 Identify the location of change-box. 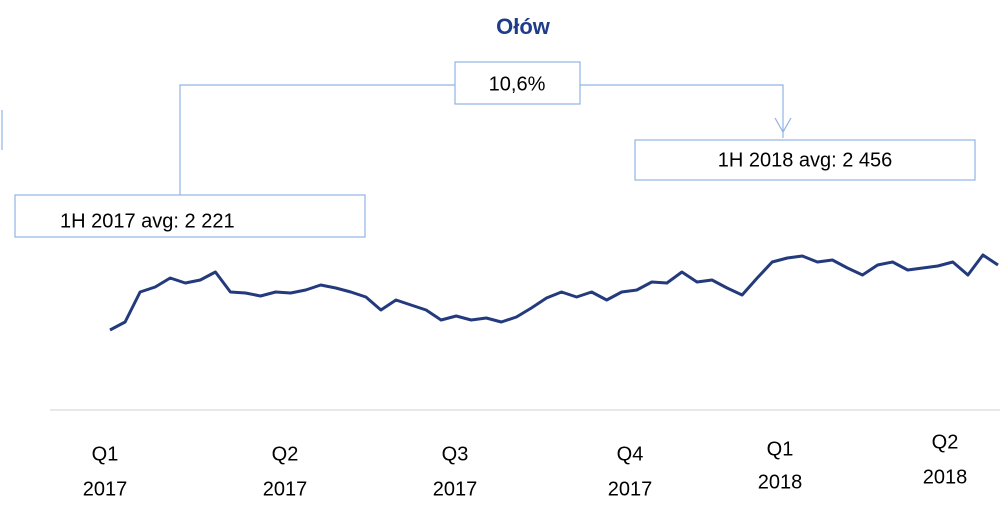
(517, 83).